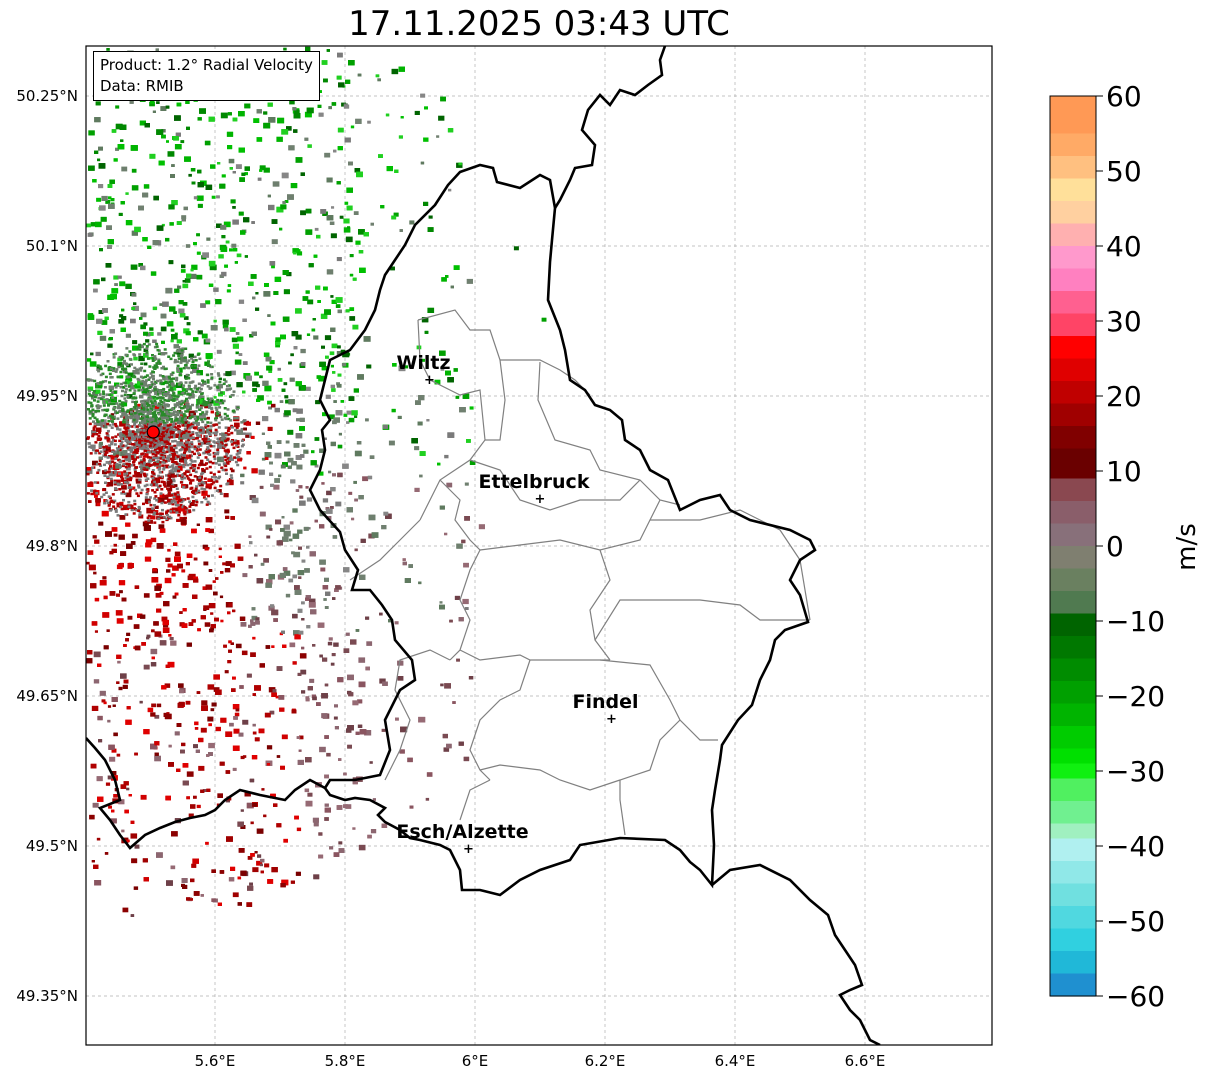 This screenshot has width=1207, height=1081. What do you see at coordinates (605, 702) in the screenshot?
I see `city-label: Findel` at bounding box center [605, 702].